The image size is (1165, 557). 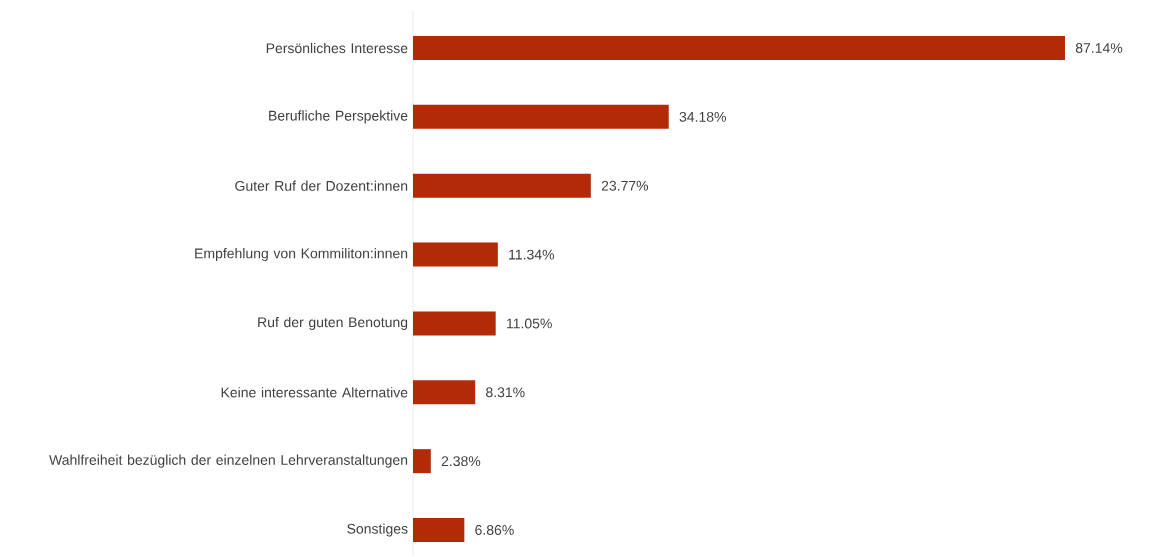 What do you see at coordinates (1099, 48) in the screenshot?
I see `data-label: 87.14%` at bounding box center [1099, 48].